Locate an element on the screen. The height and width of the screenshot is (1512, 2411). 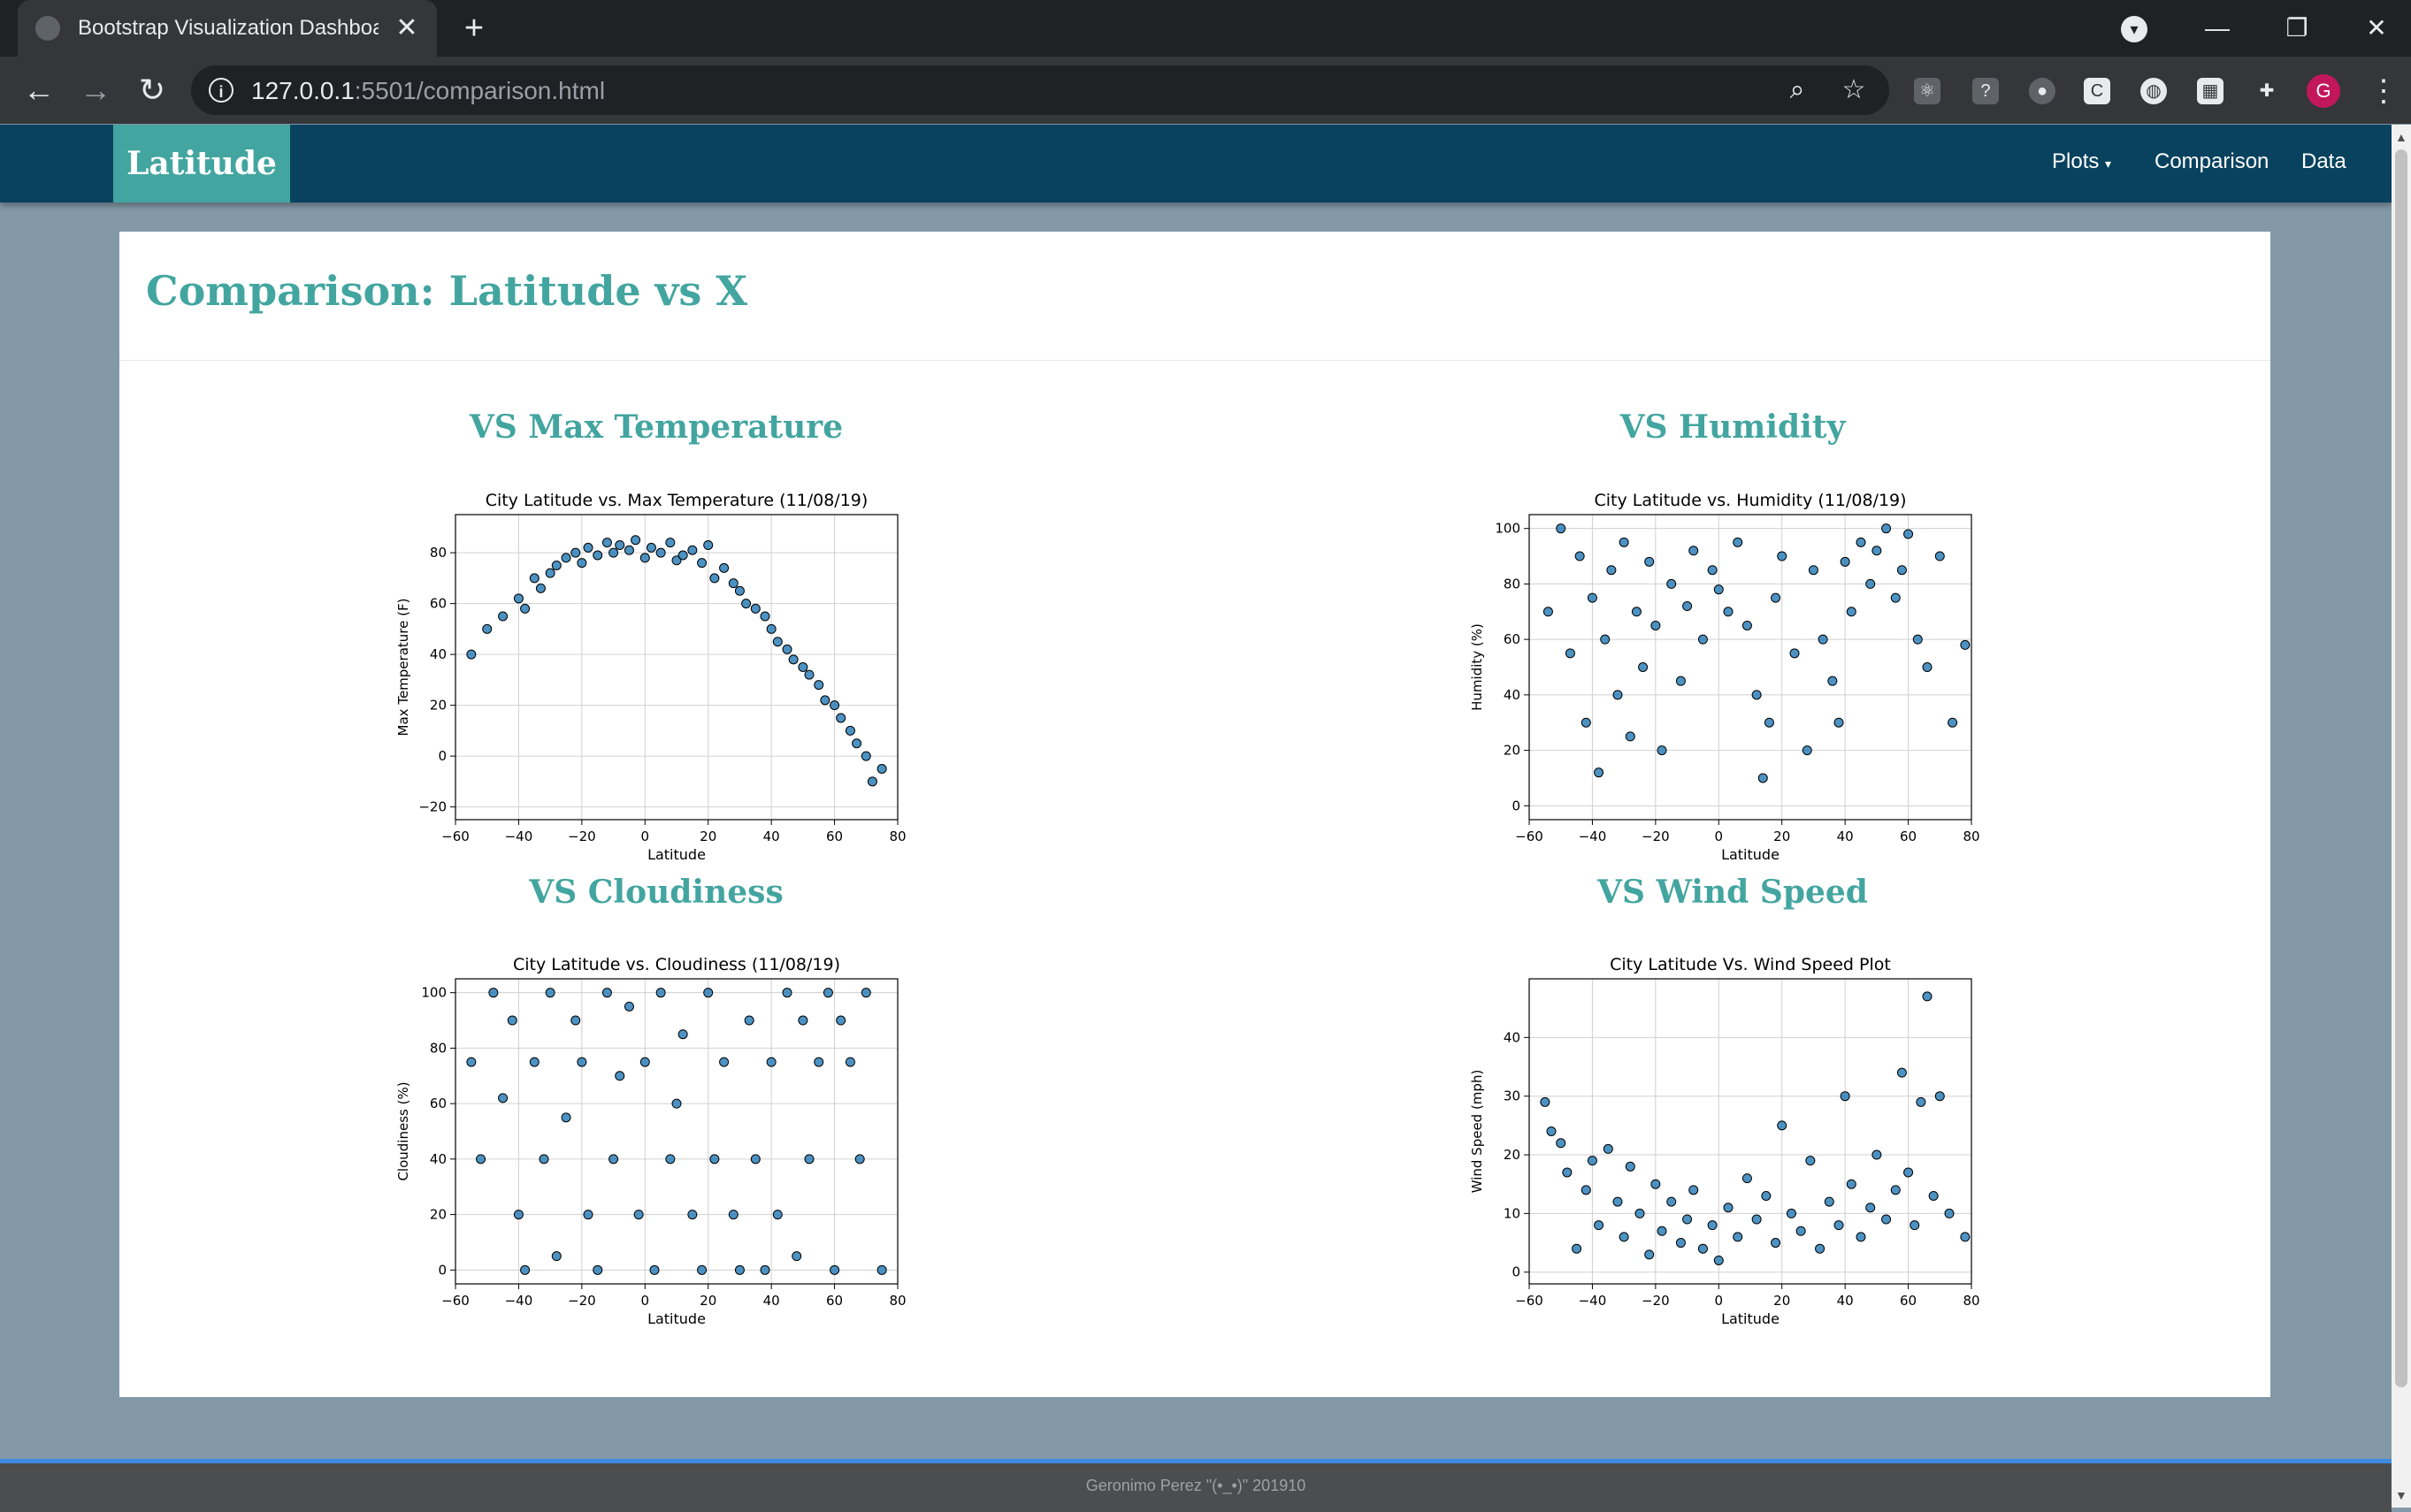
y-tick-label: 10 is located at coordinates (1512, 1213).